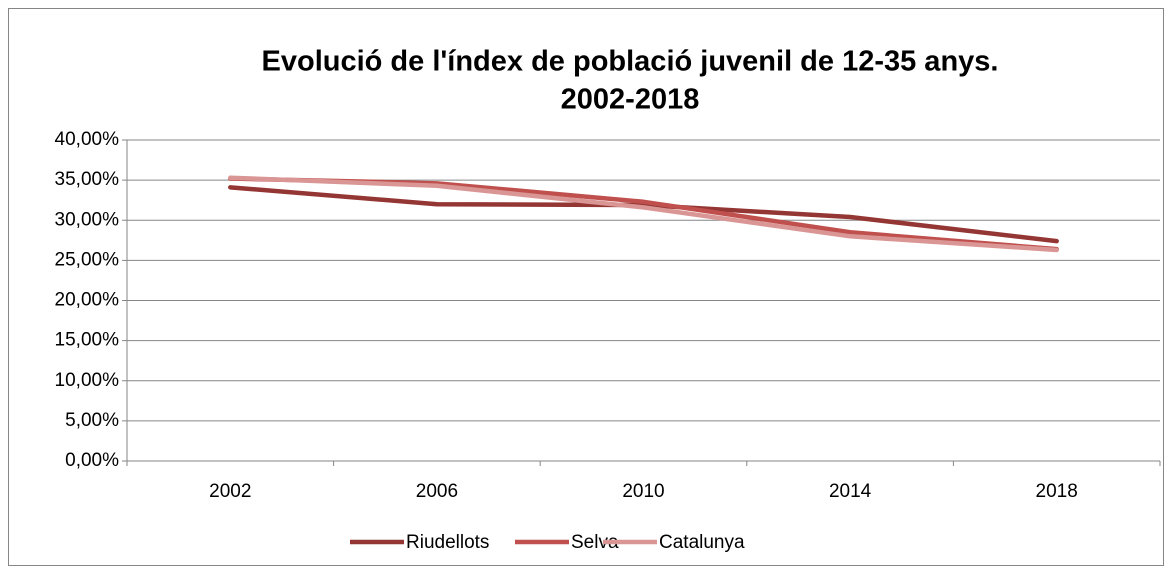 This screenshot has height=569, width=1174. Describe the element at coordinates (87, 179) in the screenshot. I see `y-tick-label: 35,00%` at that location.